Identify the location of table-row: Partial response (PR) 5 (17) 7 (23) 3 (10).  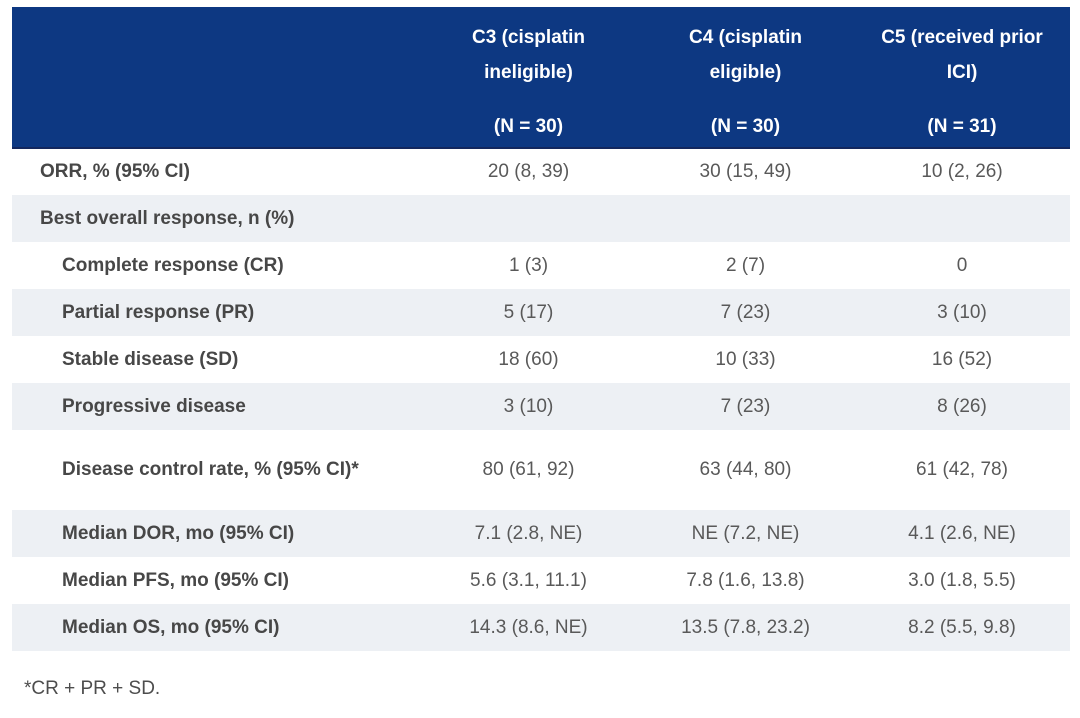
(541, 312).